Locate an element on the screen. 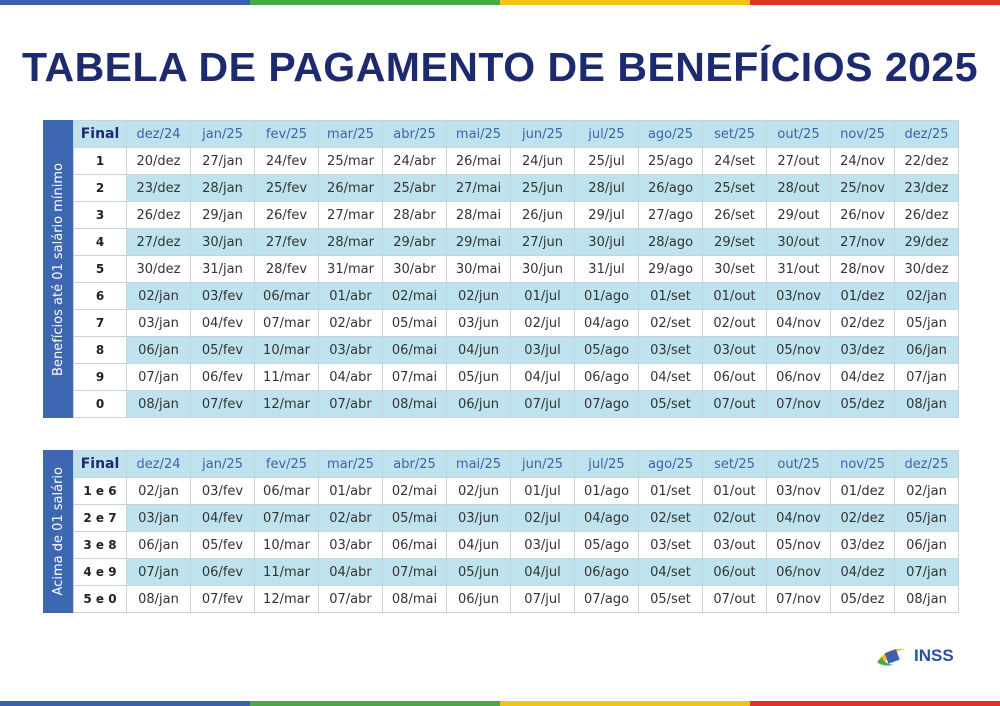 This screenshot has width=1000, height=706. payment-date: 05/jan is located at coordinates (926, 518).